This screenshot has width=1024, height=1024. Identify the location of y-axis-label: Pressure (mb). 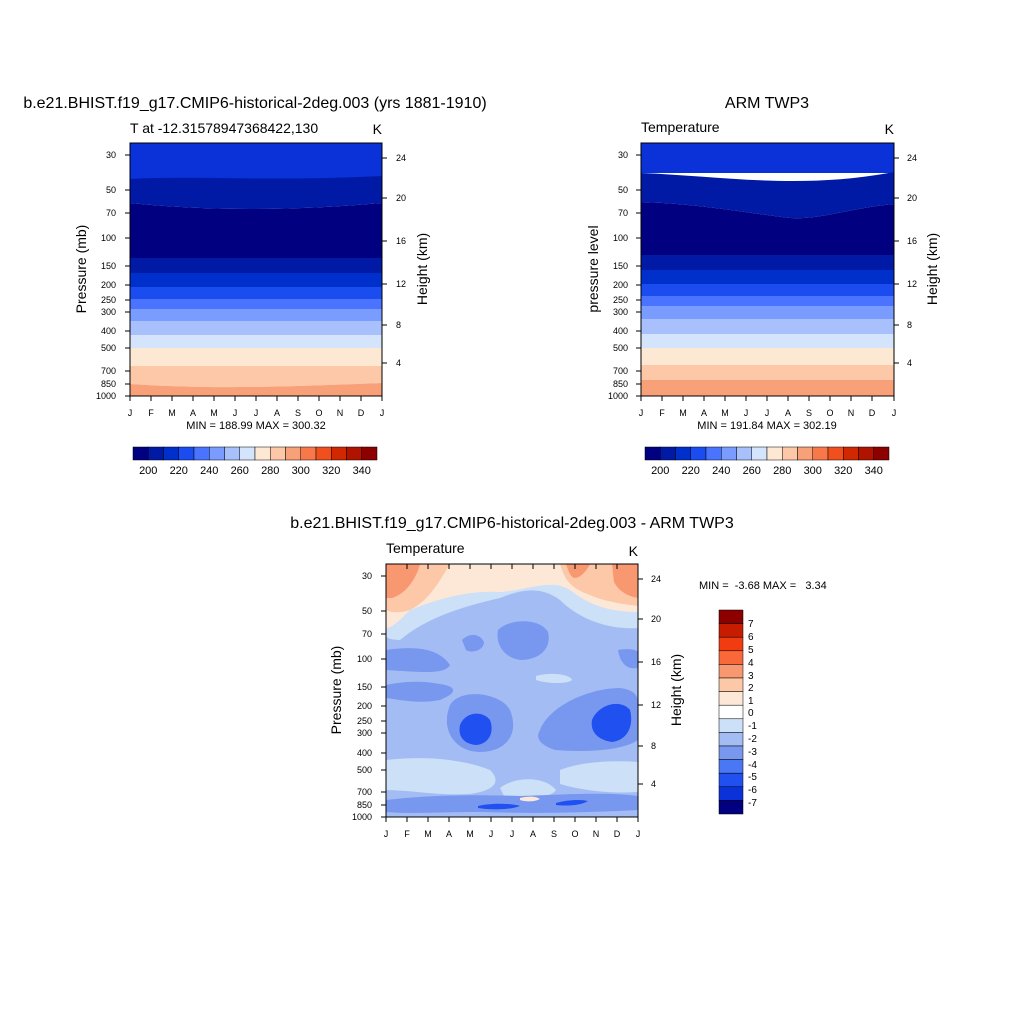
(336, 690).